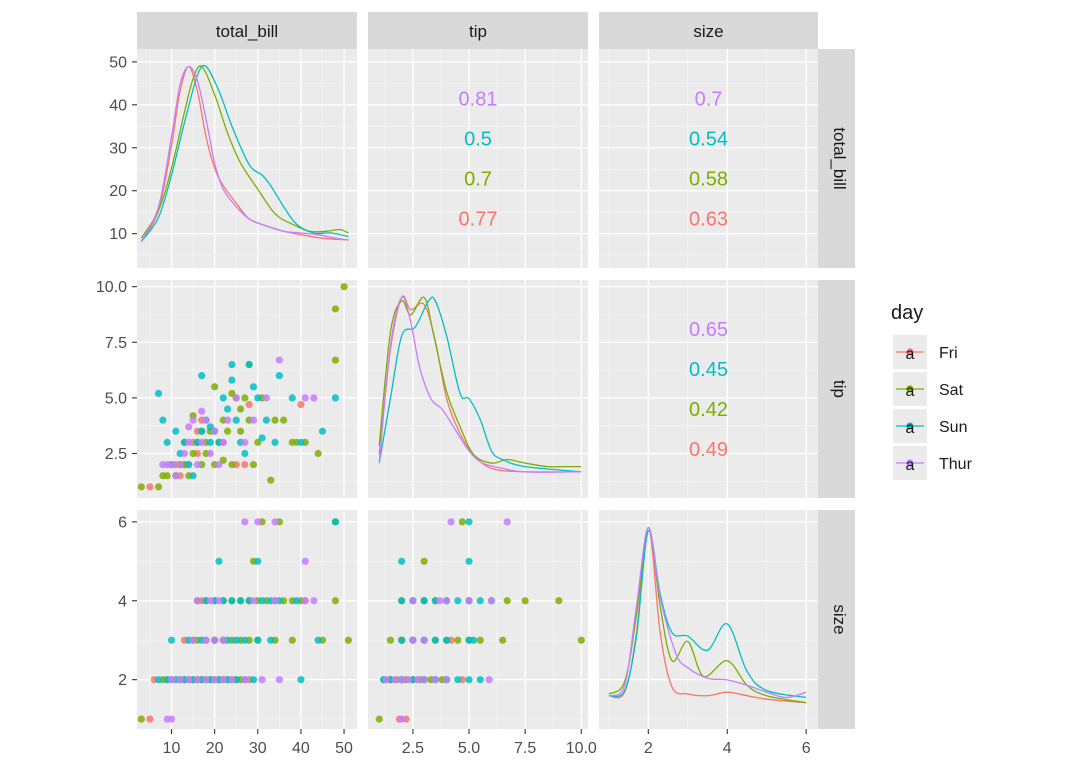  I want to click on row-strip, so click(836, 158).